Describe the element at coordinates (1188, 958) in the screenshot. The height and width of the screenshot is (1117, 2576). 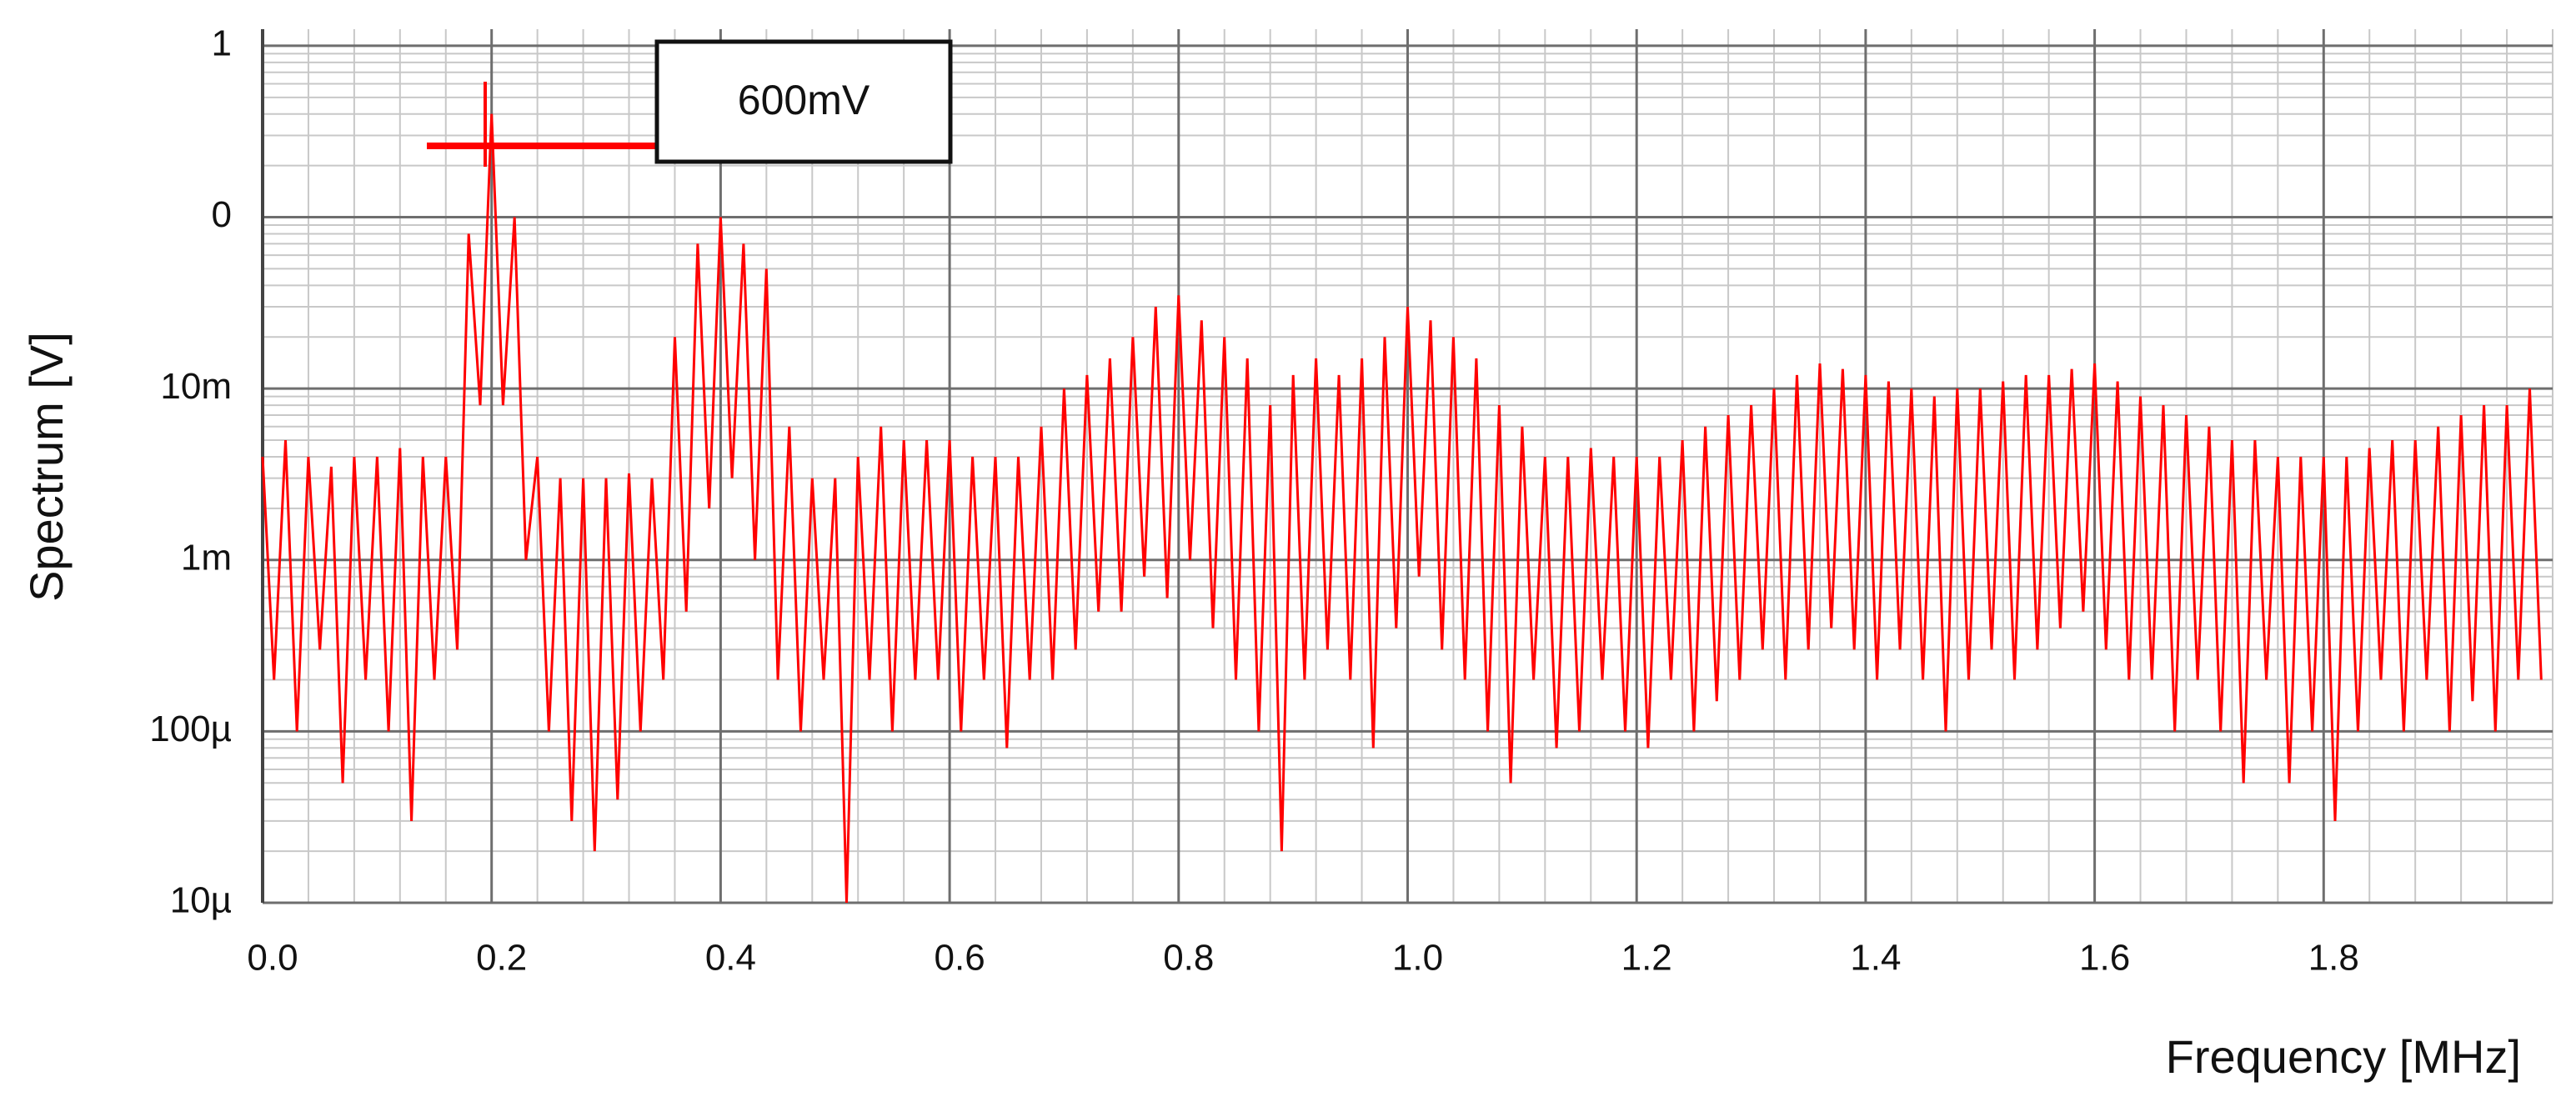
I see `x-tick-label: 0.8` at that location.